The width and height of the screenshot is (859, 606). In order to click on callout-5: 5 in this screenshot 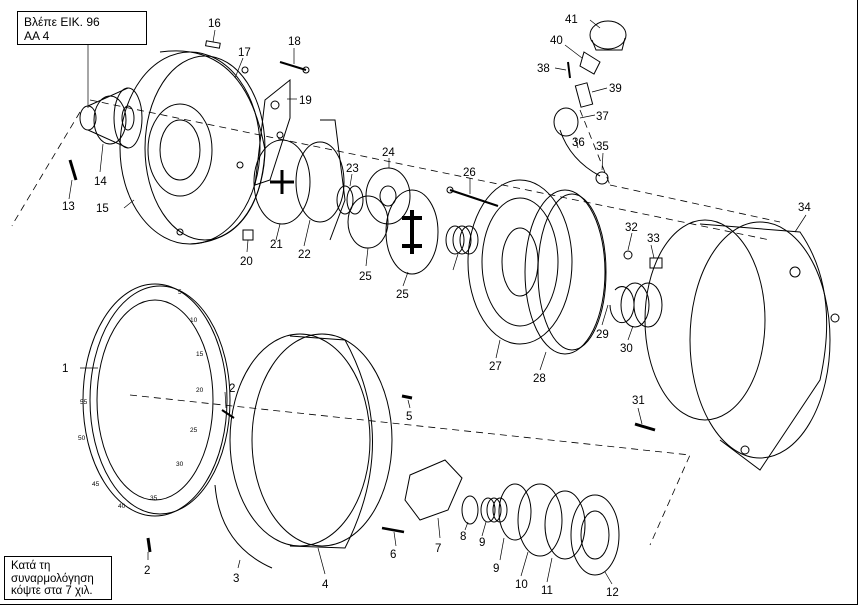, I will do `click(409, 417)`.